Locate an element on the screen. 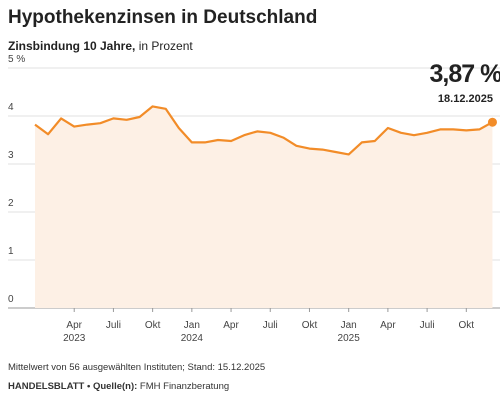  y-tick-label: 2 is located at coordinates (11, 203).